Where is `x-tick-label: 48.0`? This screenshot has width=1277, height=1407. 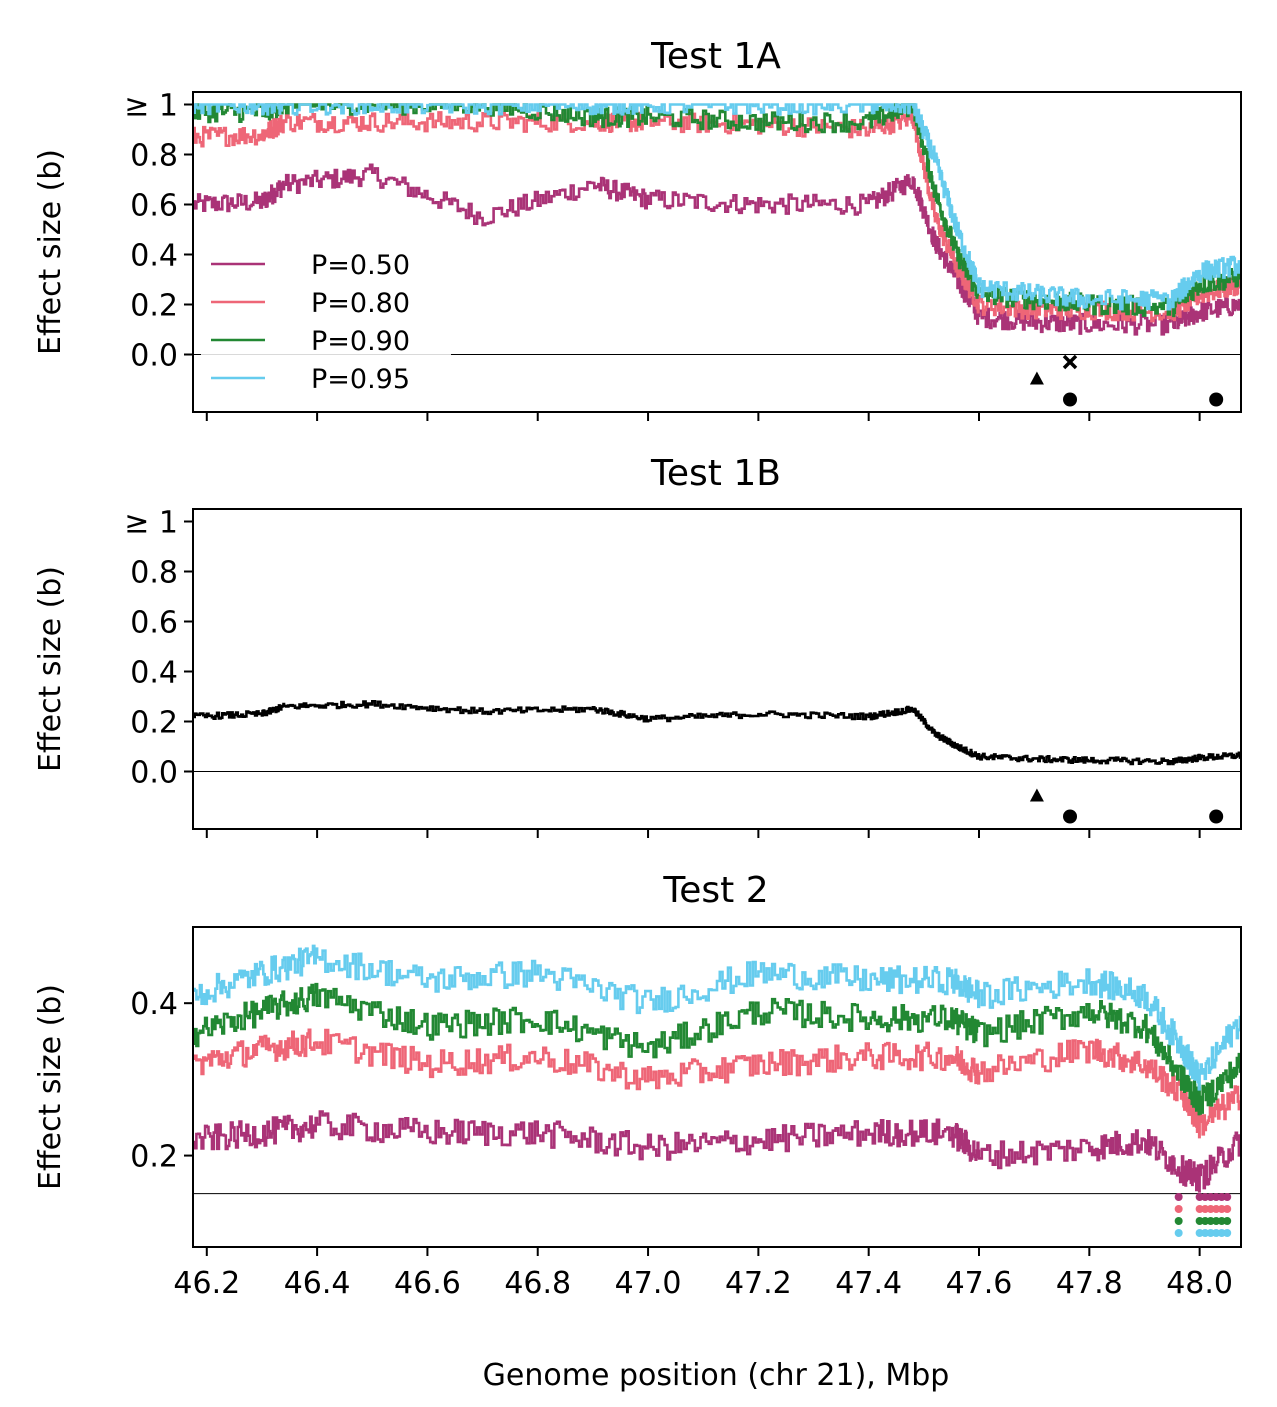 x-tick-label: 48.0 is located at coordinates (1199, 1283).